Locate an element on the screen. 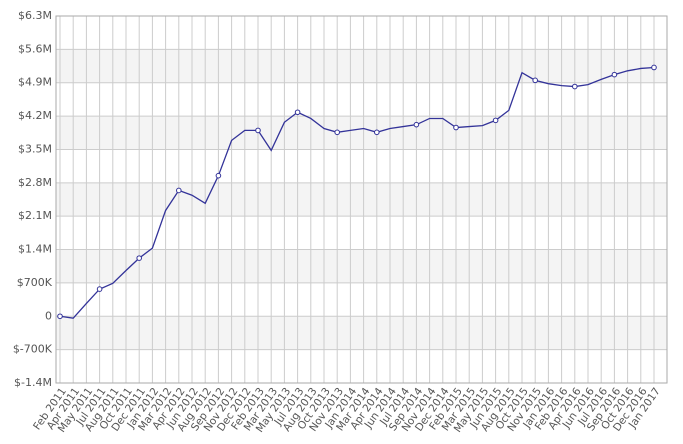 Image resolution: width=683 pixels, height=444 pixels. y-tick-label: $6.3M is located at coordinates (35, 15).